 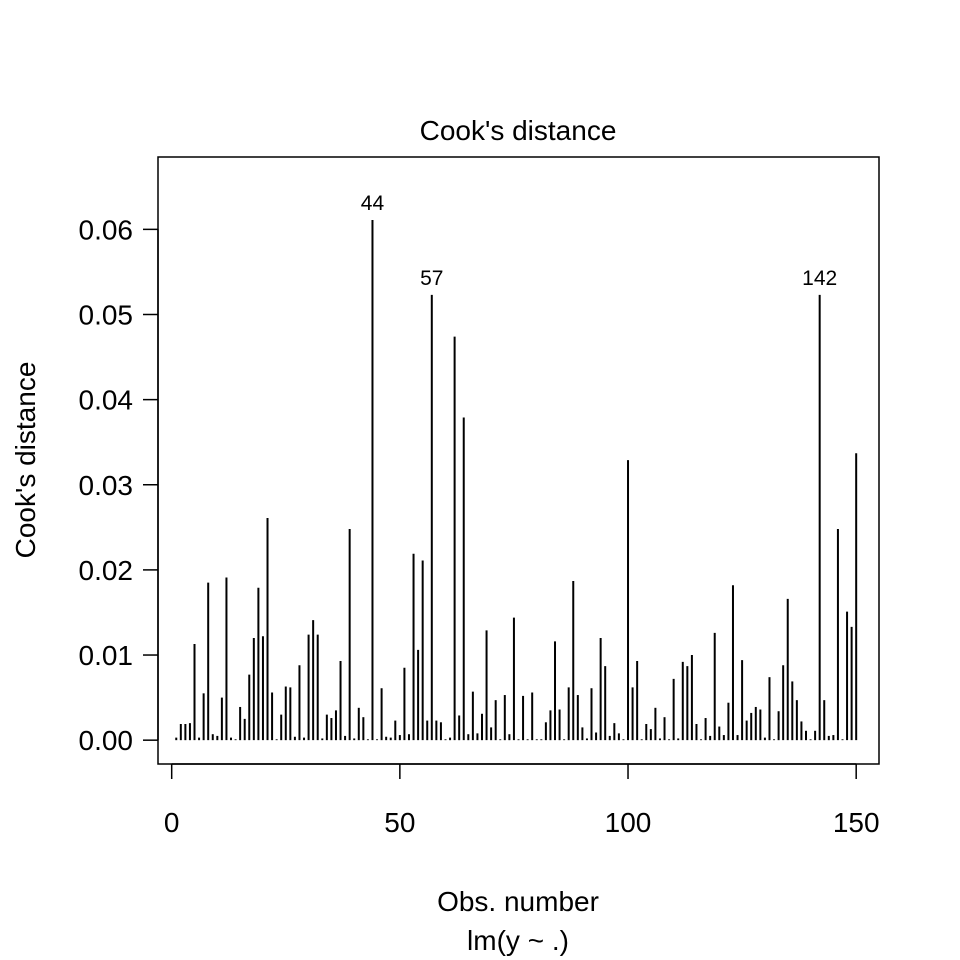 What do you see at coordinates (628, 822) in the screenshot?
I see `x-tick-label: 100` at bounding box center [628, 822].